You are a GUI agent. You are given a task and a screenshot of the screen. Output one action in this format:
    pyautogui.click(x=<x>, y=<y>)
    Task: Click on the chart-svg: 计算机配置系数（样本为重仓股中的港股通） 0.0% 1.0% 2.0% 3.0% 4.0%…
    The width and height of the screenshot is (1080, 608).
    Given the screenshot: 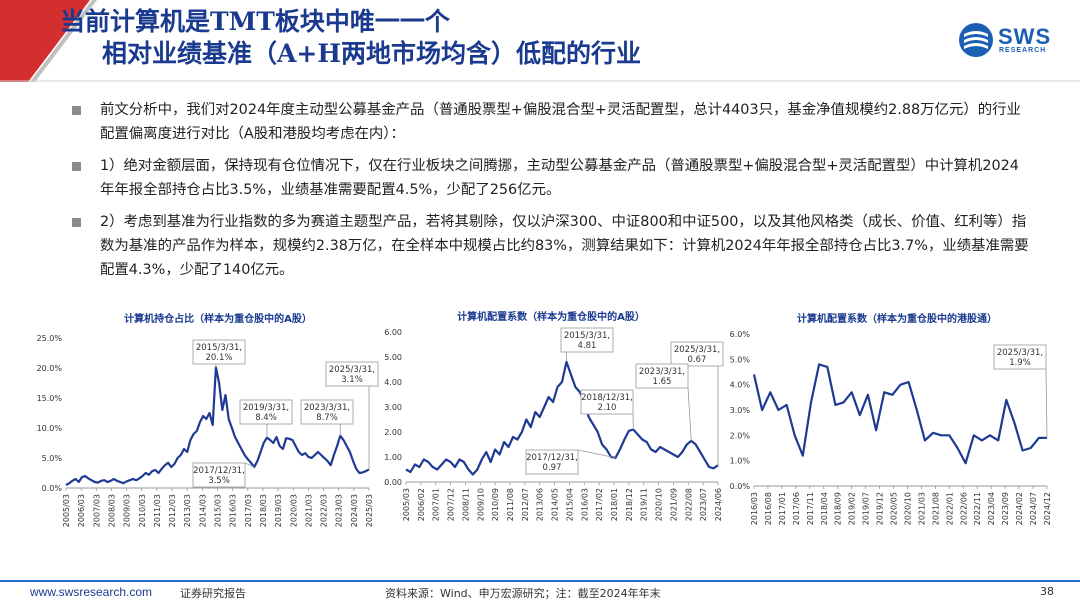 What is the action you would take?
    pyautogui.click(x=891, y=418)
    